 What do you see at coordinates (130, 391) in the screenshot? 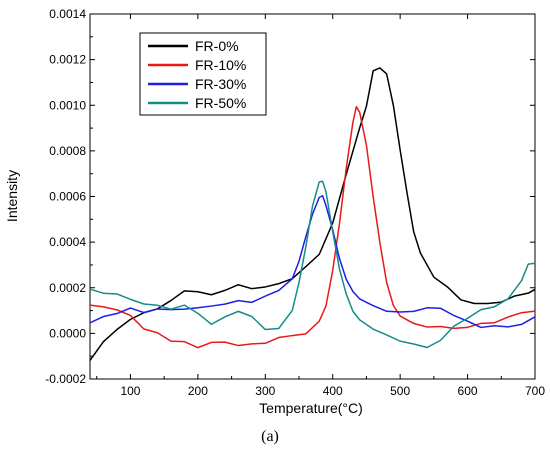
I see `x-tick-label: 100` at bounding box center [130, 391].